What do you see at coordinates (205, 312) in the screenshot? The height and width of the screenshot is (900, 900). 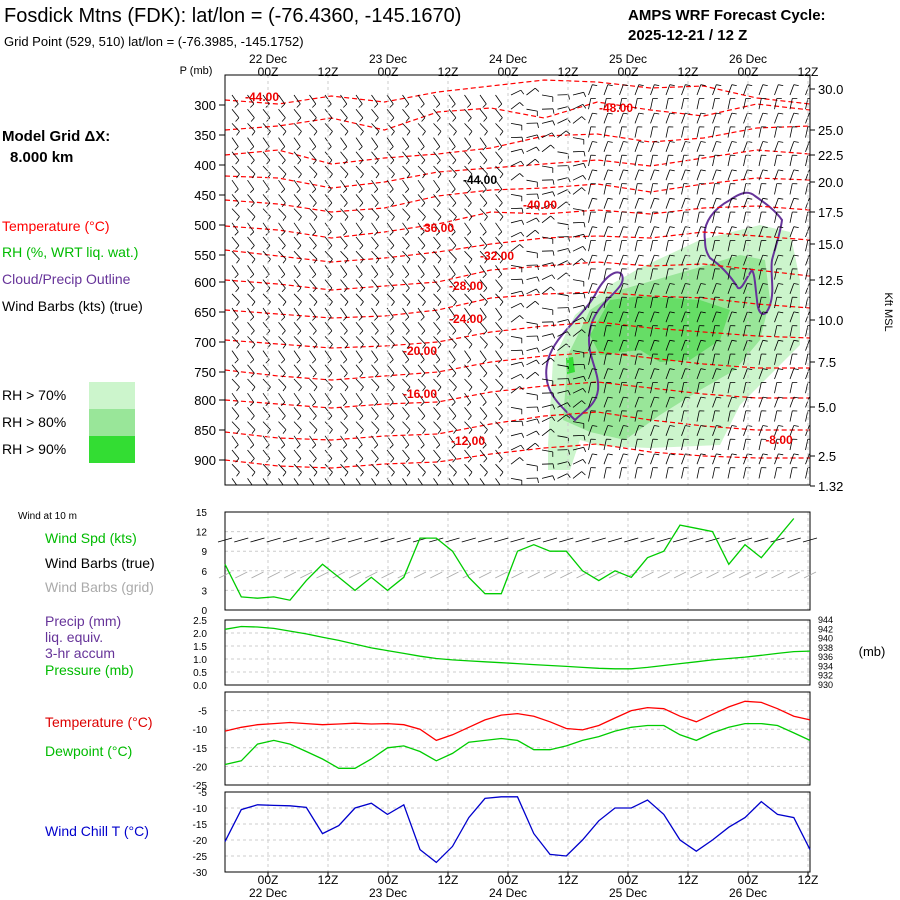 I see `pressure-tick-label: 650` at bounding box center [205, 312].